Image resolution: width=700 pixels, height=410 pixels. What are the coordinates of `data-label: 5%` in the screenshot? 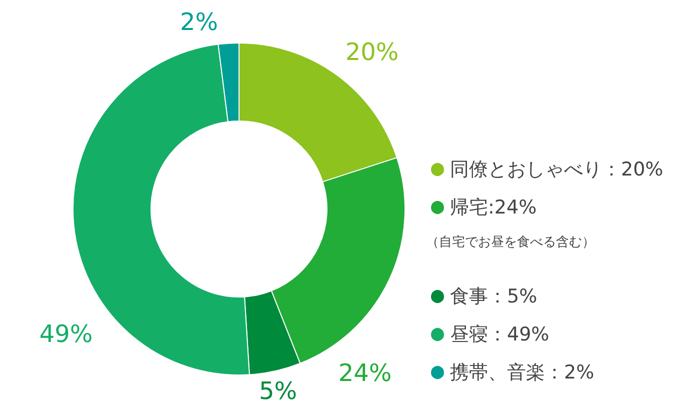 It's located at (278, 391).